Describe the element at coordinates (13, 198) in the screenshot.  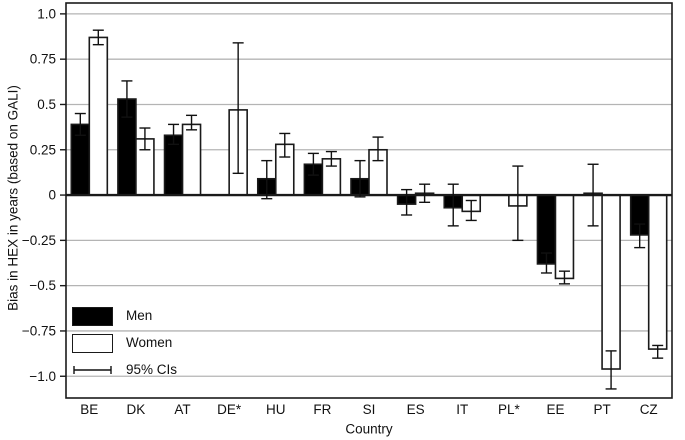
I see `y-axis-title: Bias in HEX in years (based on GALI)` at that location.